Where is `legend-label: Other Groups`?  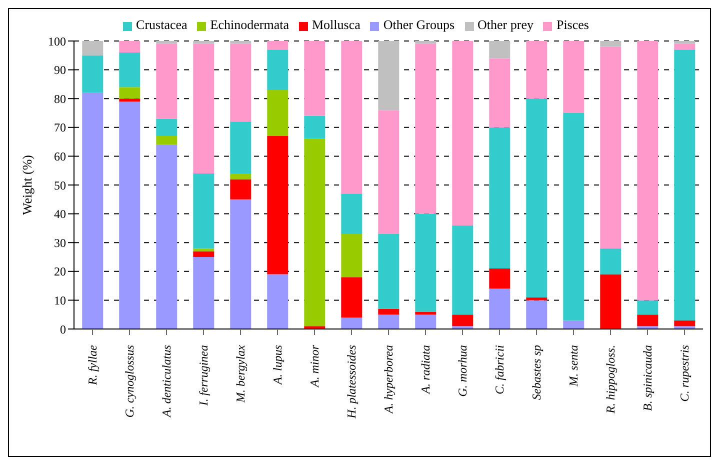 legend-label: Other Groups is located at coordinates (419, 24).